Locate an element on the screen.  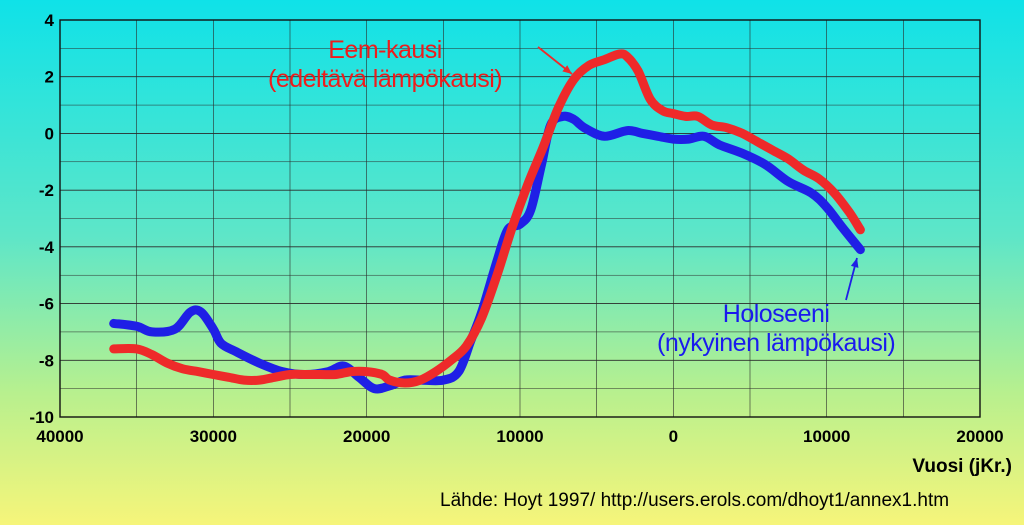
eem-annotation: Eem-kausi (edeltävä lämpökausi) is located at coordinates (385, 65).